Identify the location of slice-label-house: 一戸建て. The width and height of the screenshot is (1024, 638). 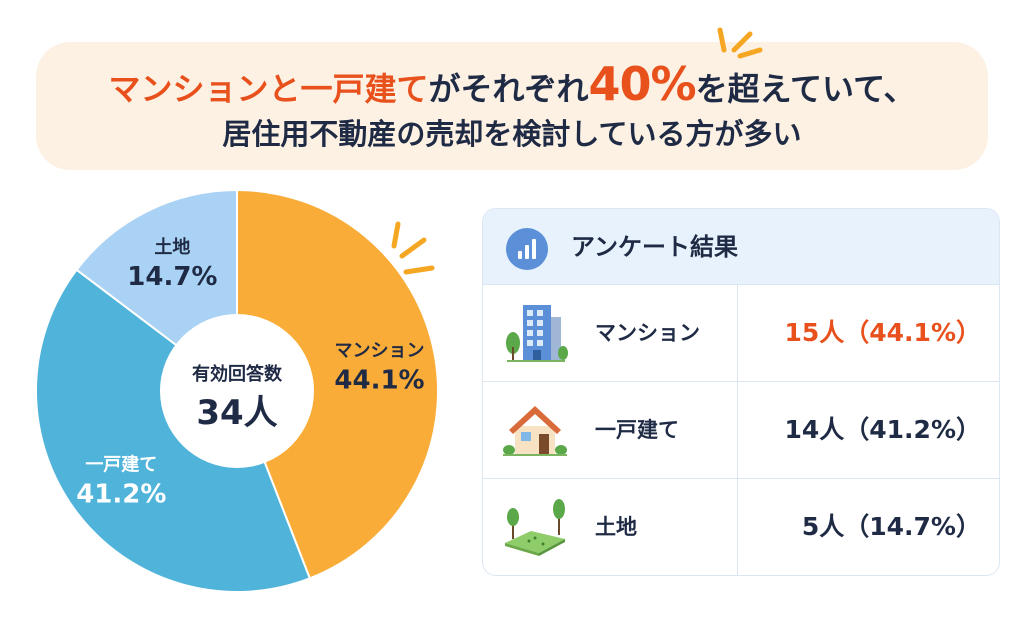
(121, 464).